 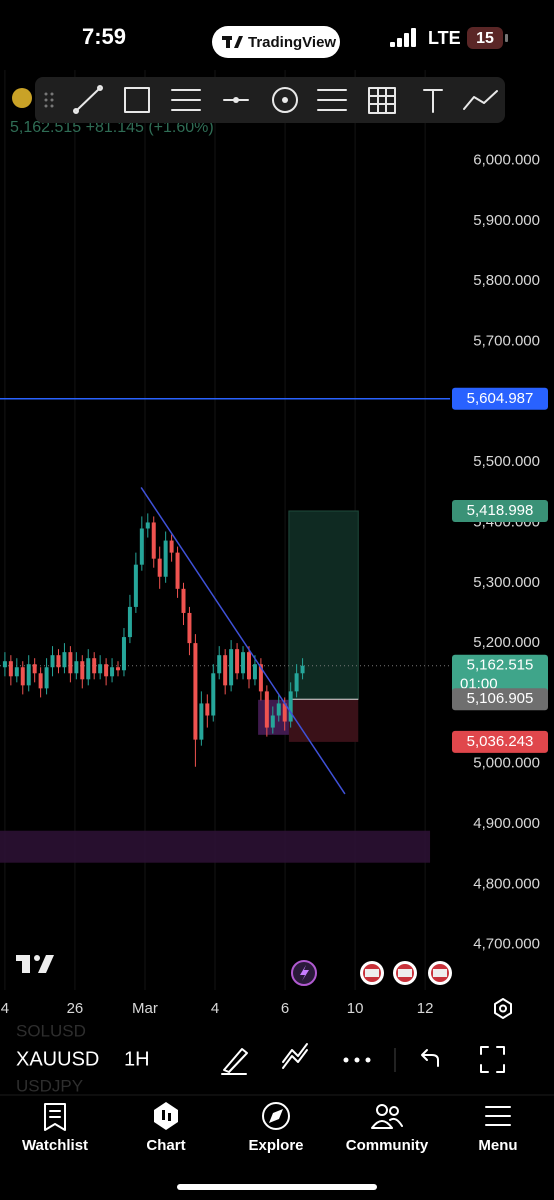 What do you see at coordinates (112, 127) in the screenshot?
I see `quote: 5,162.515 +81.145 (+1.60%)` at bounding box center [112, 127].